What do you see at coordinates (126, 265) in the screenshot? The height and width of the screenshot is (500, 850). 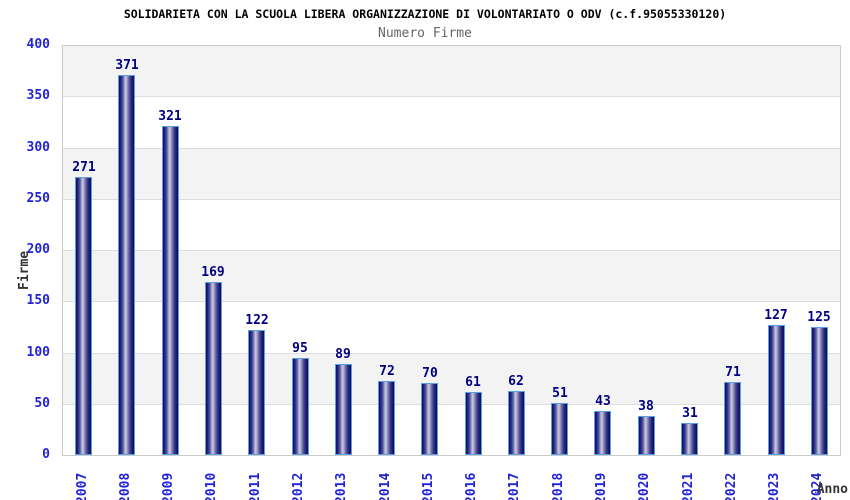 I see `bar-2008` at bounding box center [126, 265].